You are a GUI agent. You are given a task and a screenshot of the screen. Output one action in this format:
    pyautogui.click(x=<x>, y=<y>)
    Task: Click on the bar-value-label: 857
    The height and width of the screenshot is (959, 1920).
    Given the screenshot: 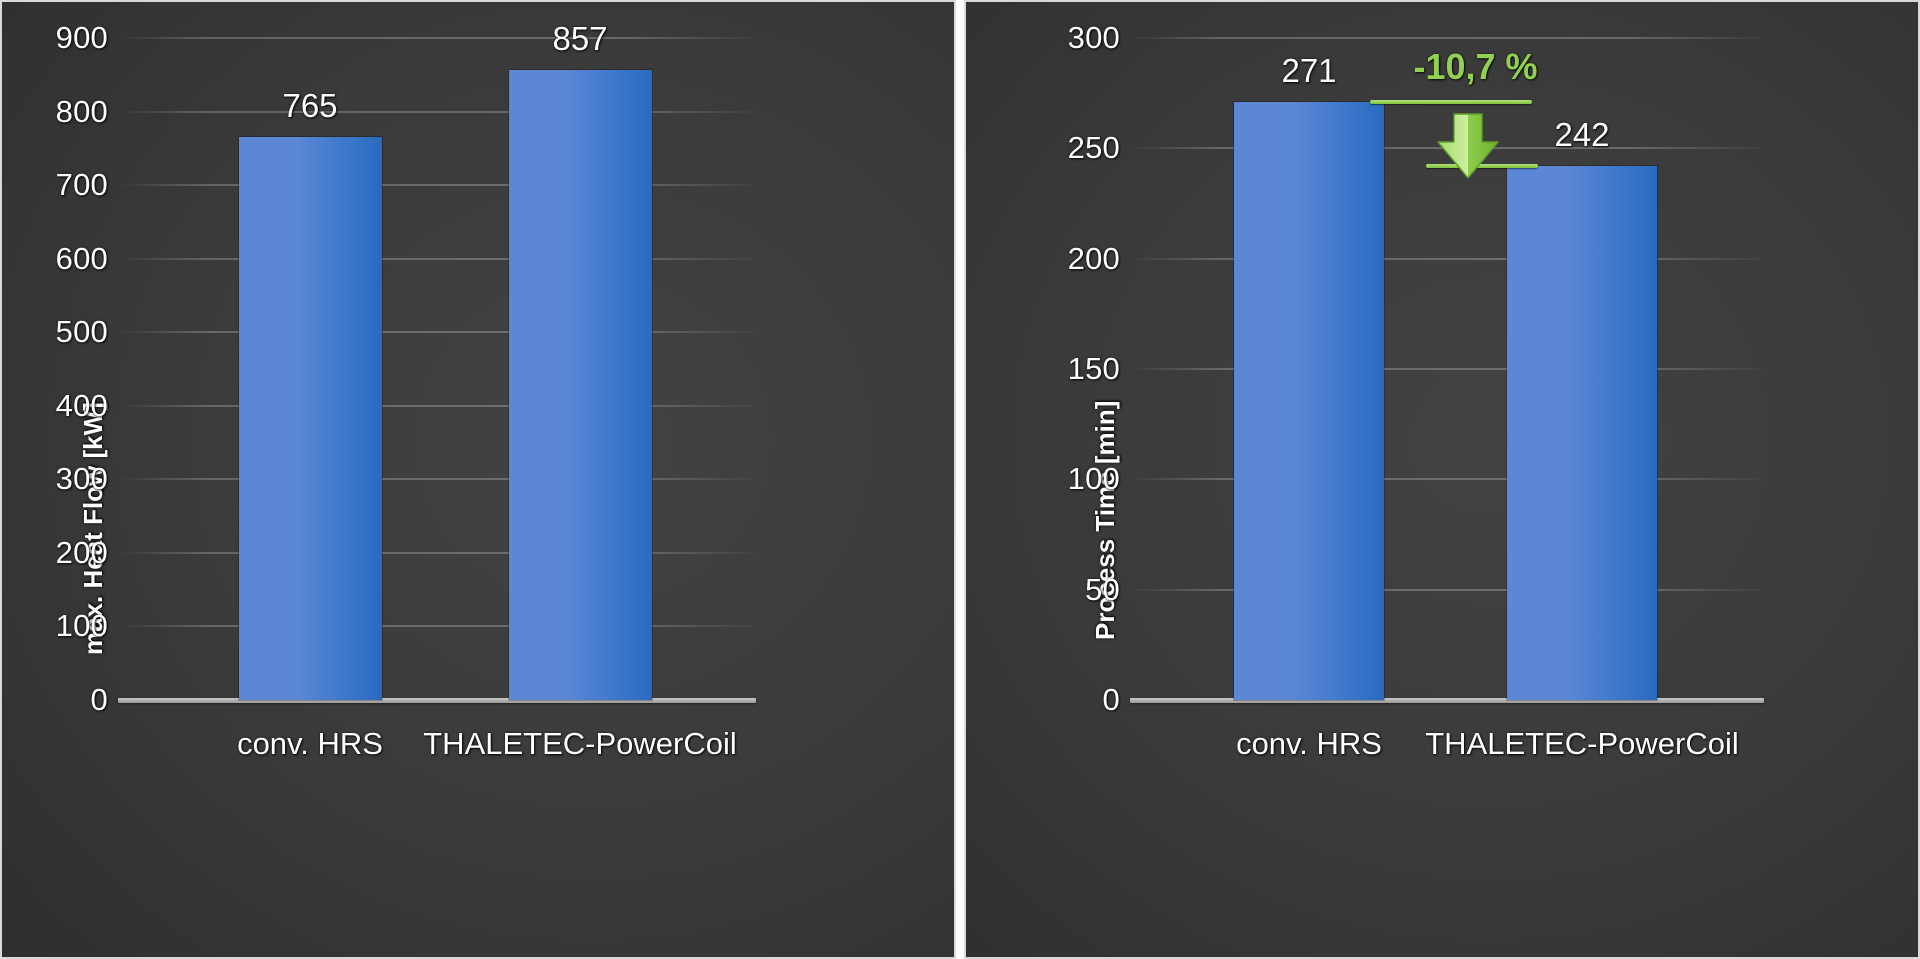 What is the action you would take?
    pyautogui.click(x=580, y=38)
    